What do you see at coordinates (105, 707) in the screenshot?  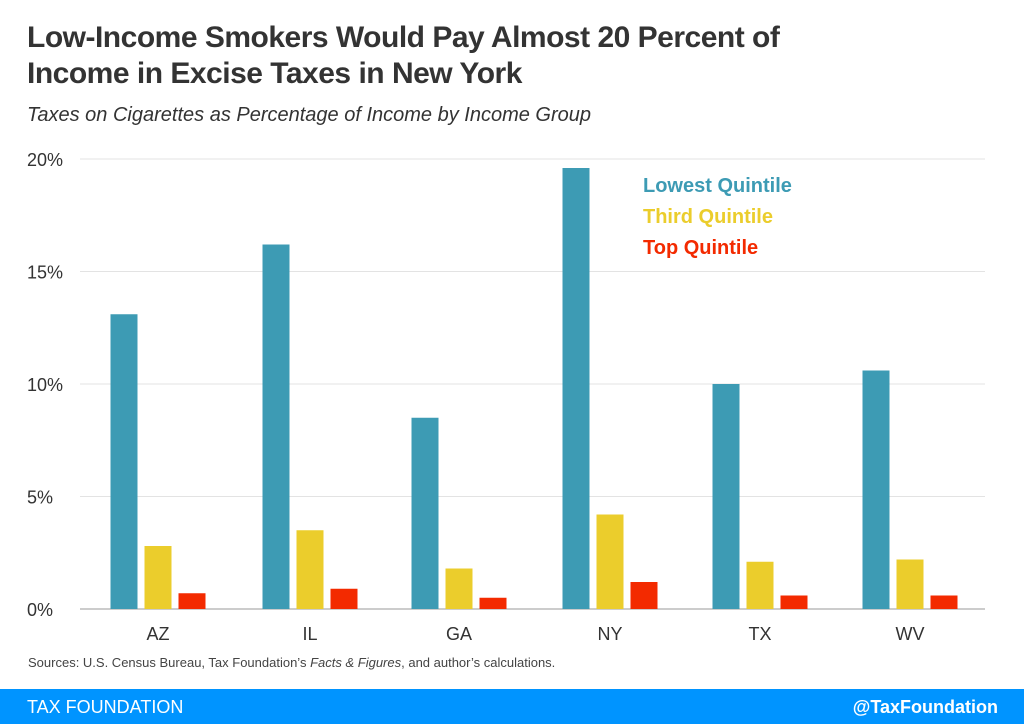 I see `footer-brand: TAX FOUNDATION` at bounding box center [105, 707].